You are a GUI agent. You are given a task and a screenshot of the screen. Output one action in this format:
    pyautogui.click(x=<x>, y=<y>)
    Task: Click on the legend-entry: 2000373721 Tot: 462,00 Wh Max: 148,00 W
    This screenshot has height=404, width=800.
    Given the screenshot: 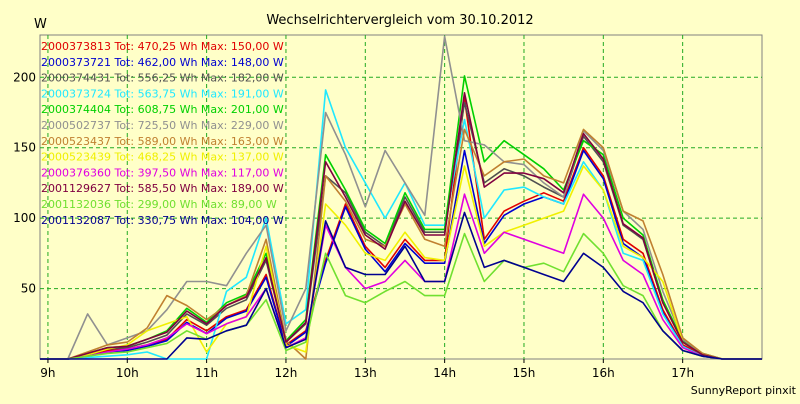 What is the action you would take?
    pyautogui.click(x=162, y=62)
    